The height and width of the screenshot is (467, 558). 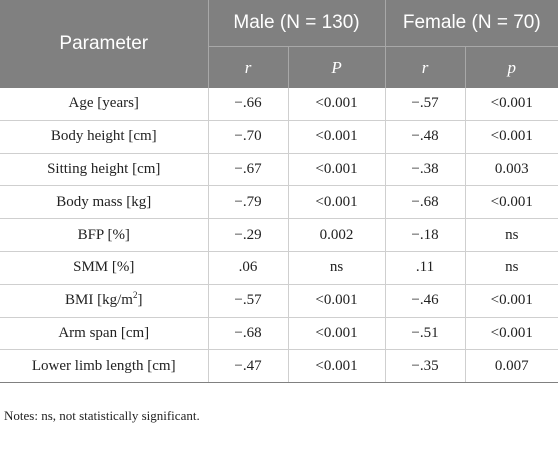 I want to click on header-female-p: p, so click(x=511, y=67).